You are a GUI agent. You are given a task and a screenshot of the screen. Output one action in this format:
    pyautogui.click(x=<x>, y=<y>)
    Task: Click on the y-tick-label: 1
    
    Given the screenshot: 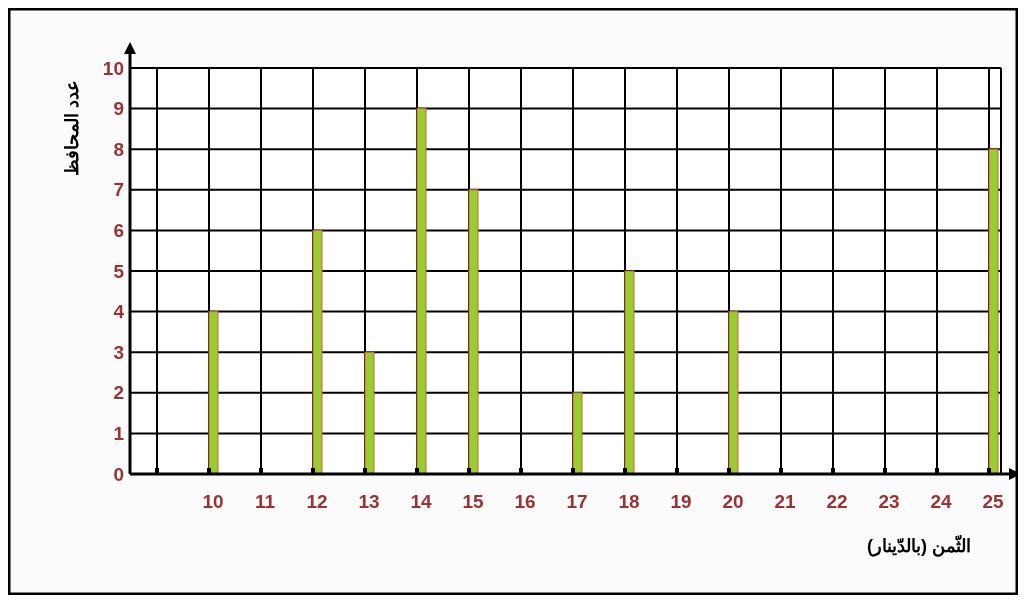 What is the action you would take?
    pyautogui.click(x=119, y=434)
    